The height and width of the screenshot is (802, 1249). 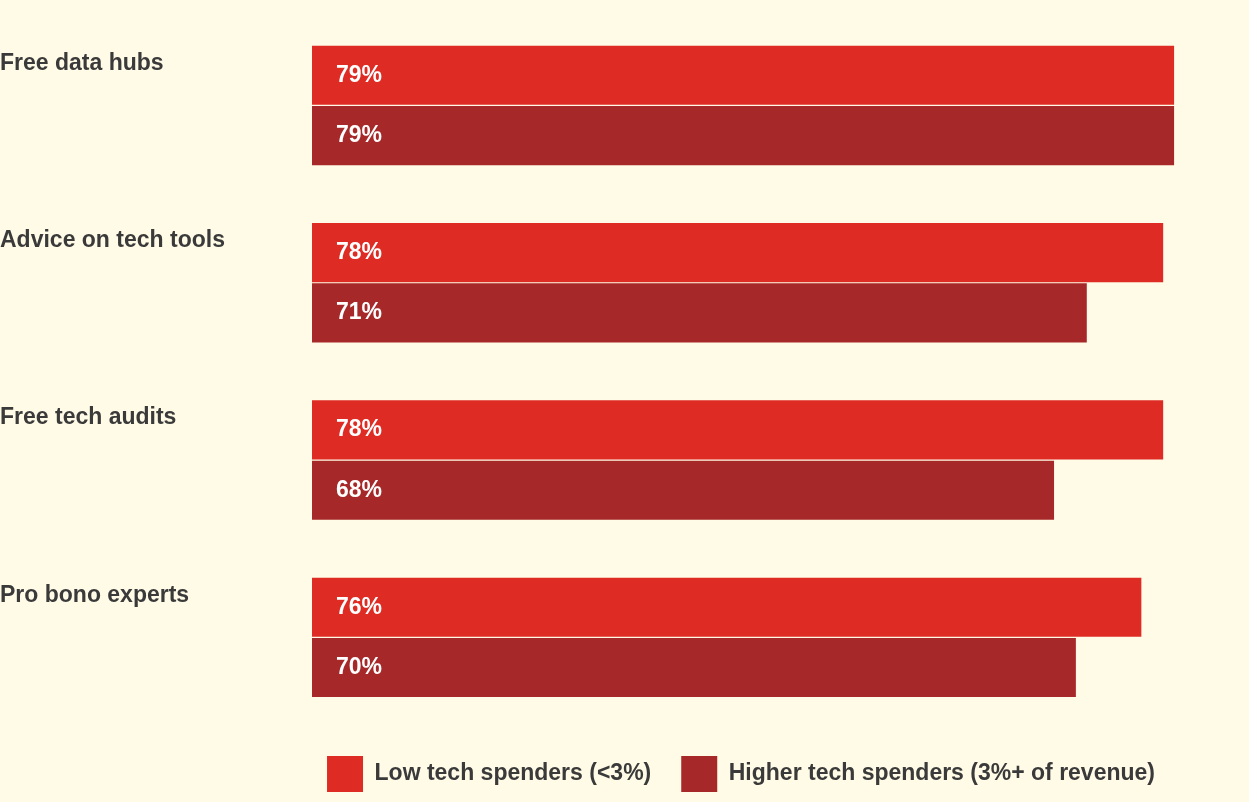 What do you see at coordinates (359, 605) in the screenshot?
I see `data-label: 76%` at bounding box center [359, 605].